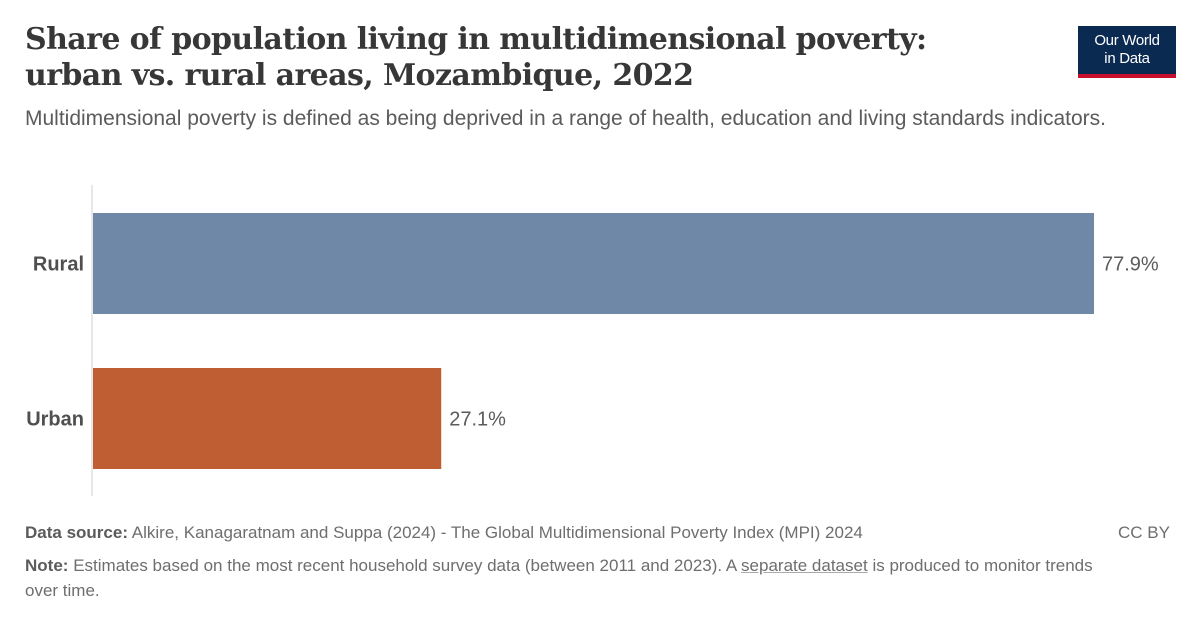 The image size is (1200, 627). I want to click on source-label: Data source:, so click(76, 532).